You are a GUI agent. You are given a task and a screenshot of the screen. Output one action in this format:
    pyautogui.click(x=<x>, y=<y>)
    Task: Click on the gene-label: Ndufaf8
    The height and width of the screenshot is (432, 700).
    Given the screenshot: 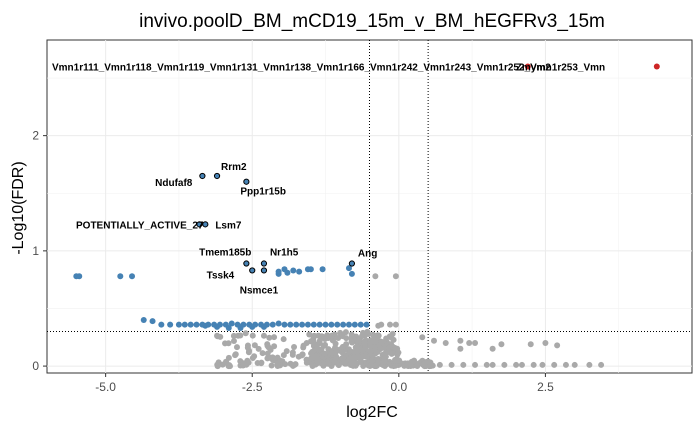 What is the action you would take?
    pyautogui.click(x=174, y=183)
    